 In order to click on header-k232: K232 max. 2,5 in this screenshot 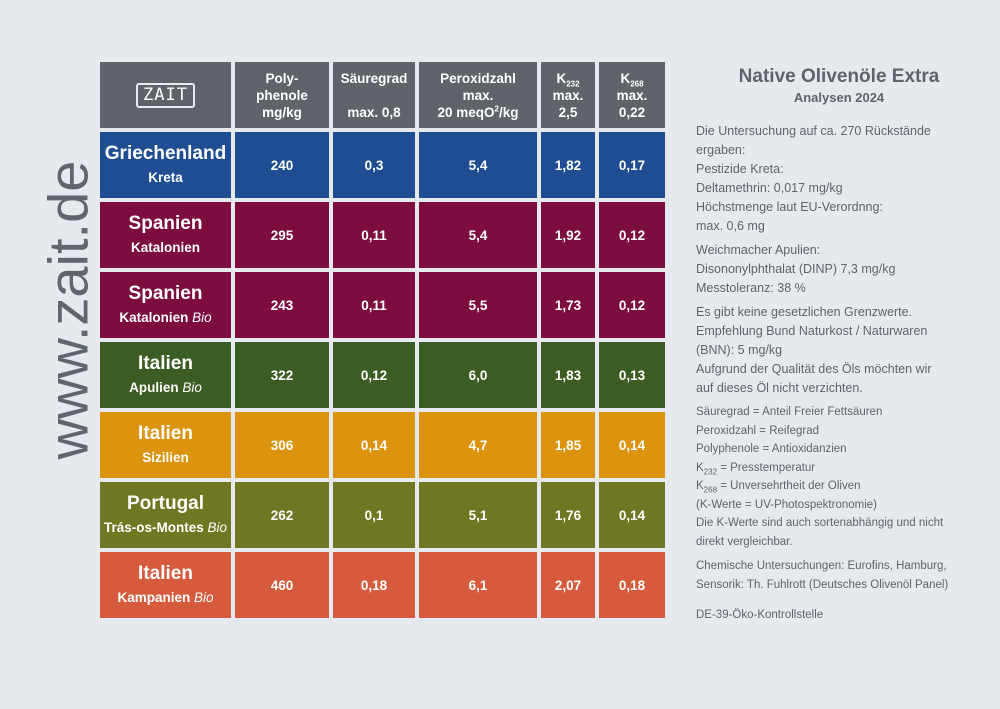, I will do `click(568, 95)`.